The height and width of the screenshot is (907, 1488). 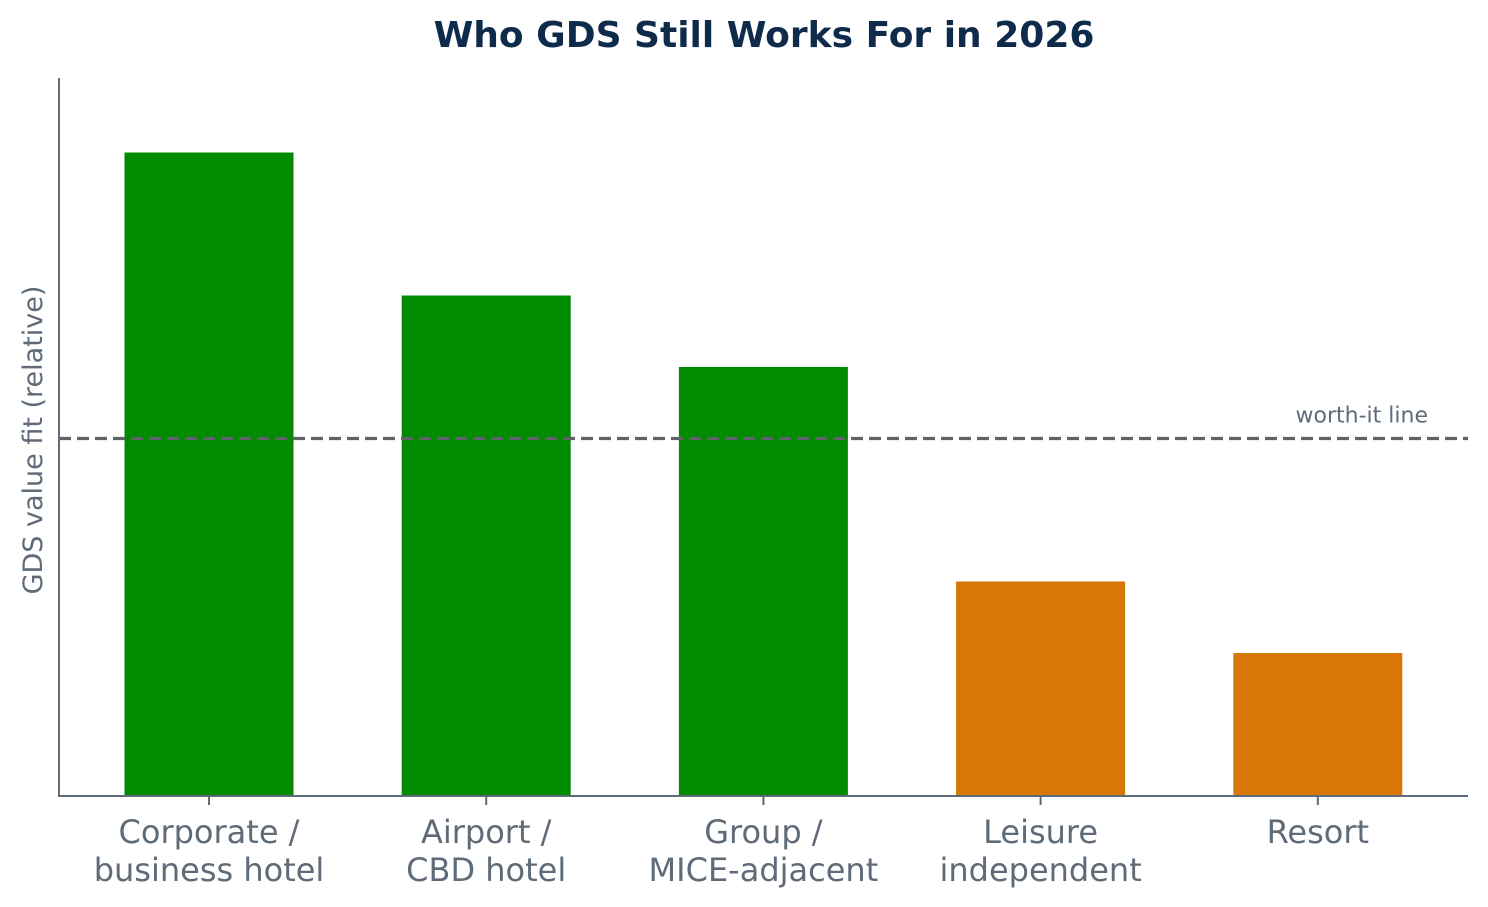 I want to click on x-tick-label: Airport / CBD hotel, so click(x=486, y=851).